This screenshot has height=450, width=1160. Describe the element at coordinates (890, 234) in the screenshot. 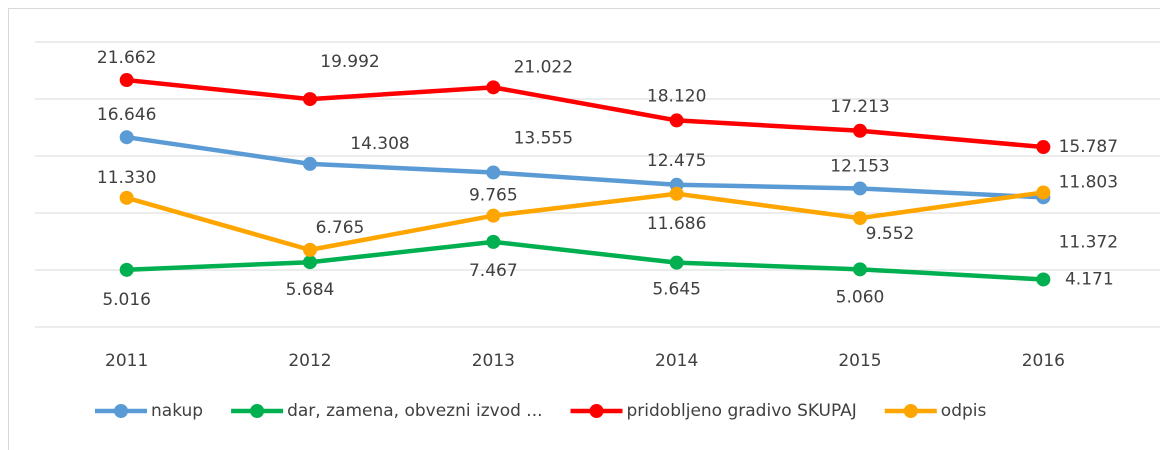

I see `data-label: 9.552` at that location.